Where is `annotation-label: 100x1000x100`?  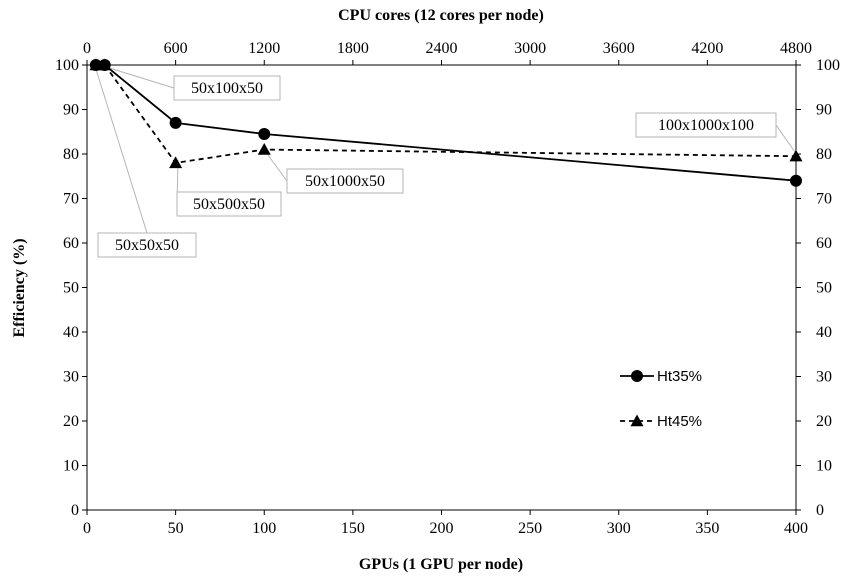 annotation-label: 100x1000x100 is located at coordinates (706, 125).